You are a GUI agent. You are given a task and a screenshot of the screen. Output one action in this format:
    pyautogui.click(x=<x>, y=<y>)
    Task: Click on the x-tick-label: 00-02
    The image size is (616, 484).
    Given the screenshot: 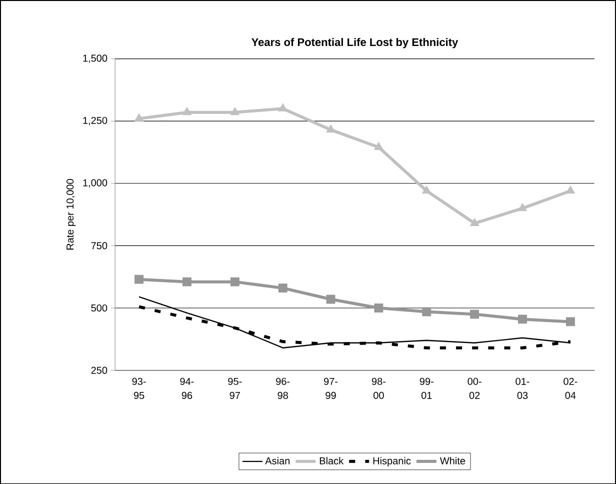 What is the action you would take?
    pyautogui.click(x=475, y=388)
    